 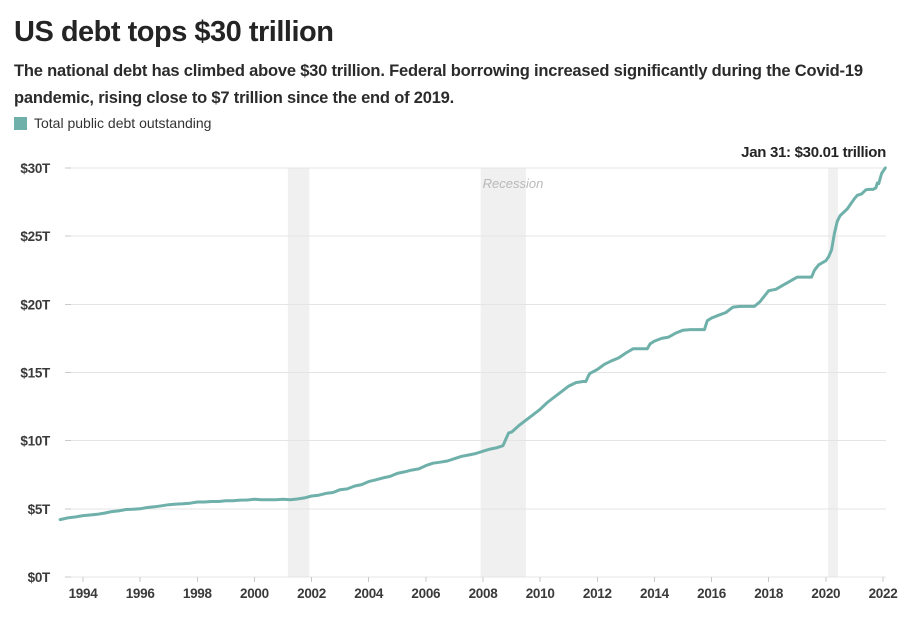 What do you see at coordinates (883, 593) in the screenshot?
I see `x-axis-label: 2022` at bounding box center [883, 593].